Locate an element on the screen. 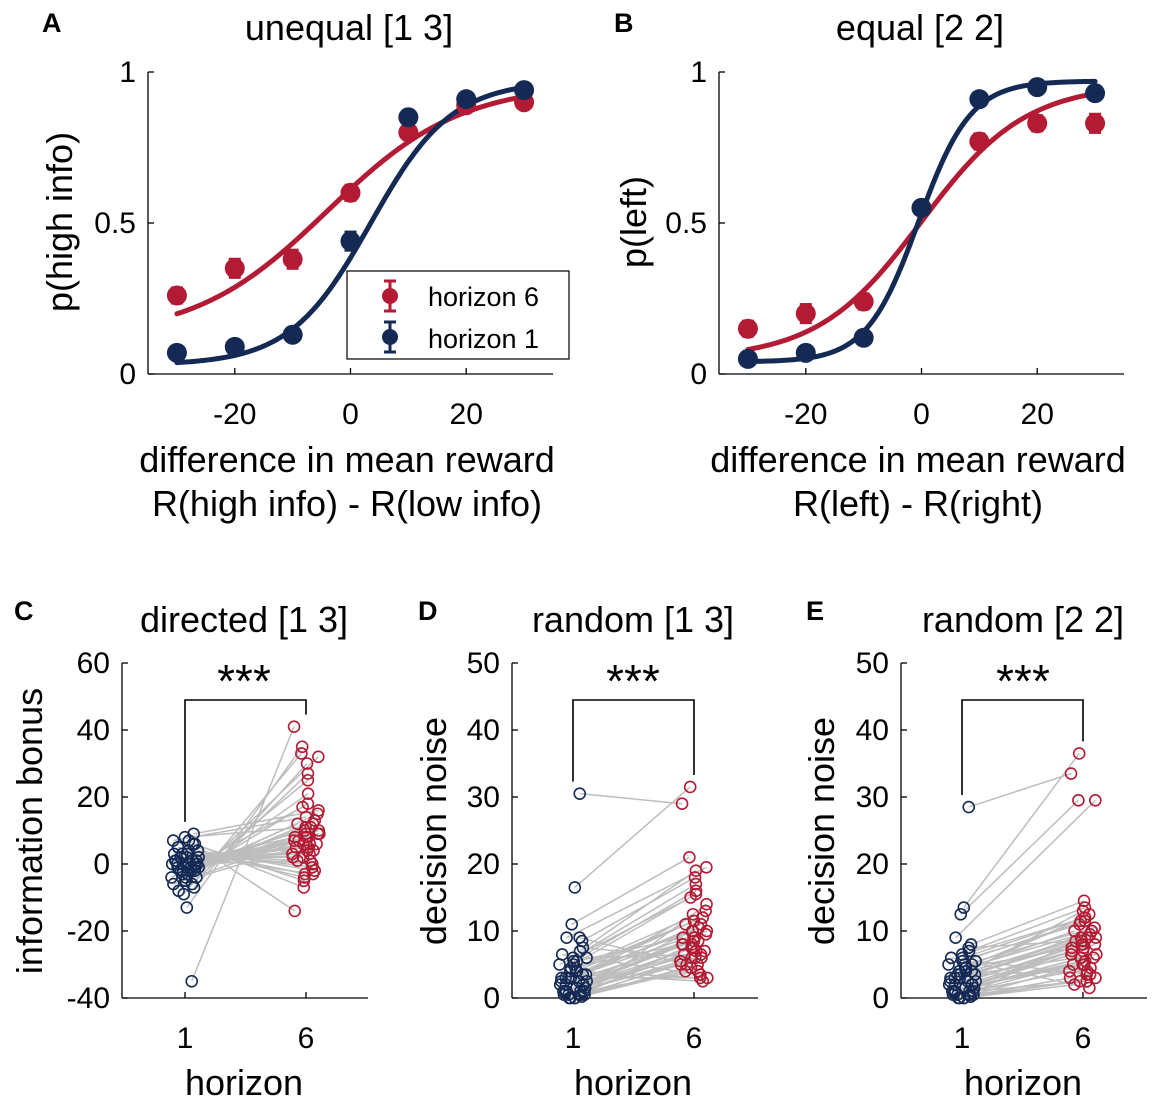  x-tick-label-20: -20 is located at coordinates (234, 414).